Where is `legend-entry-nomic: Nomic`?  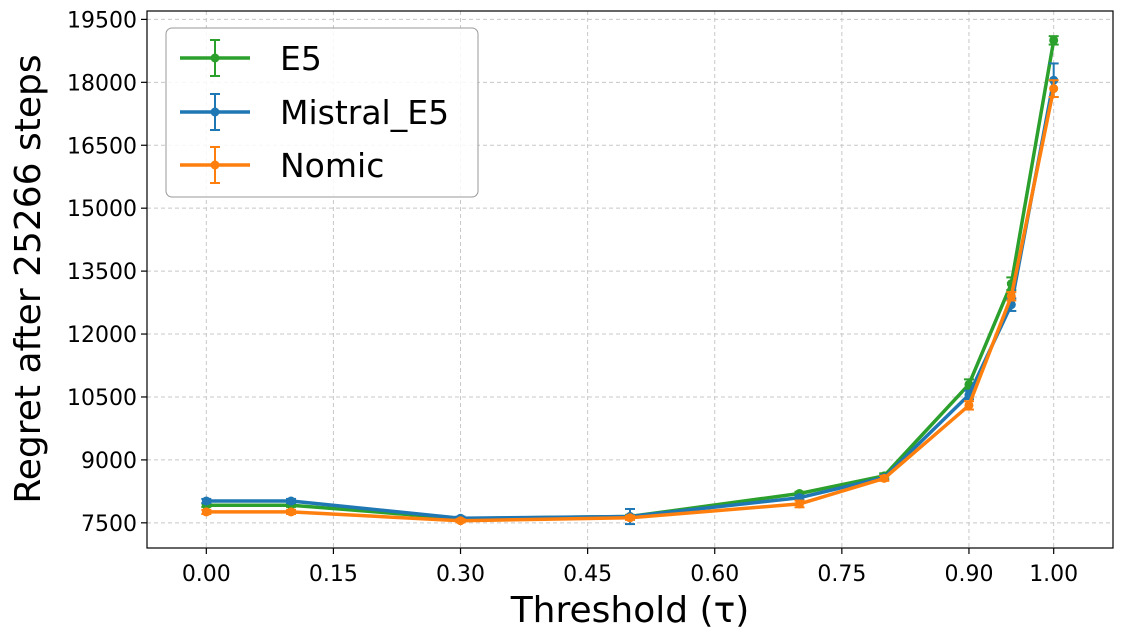 legend-entry-nomic: Nomic is located at coordinates (282, 165).